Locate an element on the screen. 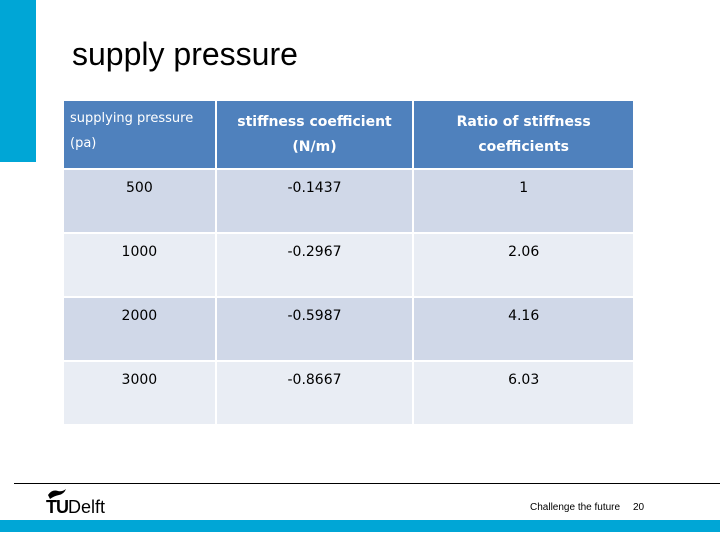 The image size is (720, 540). table-row: 3000 -0.8667 6.03 is located at coordinates (348, 393).